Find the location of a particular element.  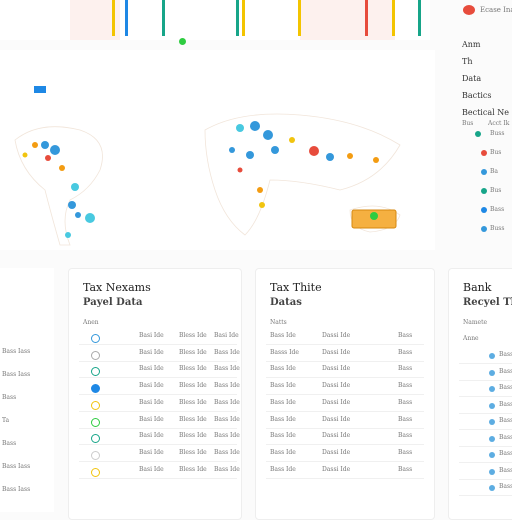

legend-label: Ecase Ina is located at coordinates (496, 10).